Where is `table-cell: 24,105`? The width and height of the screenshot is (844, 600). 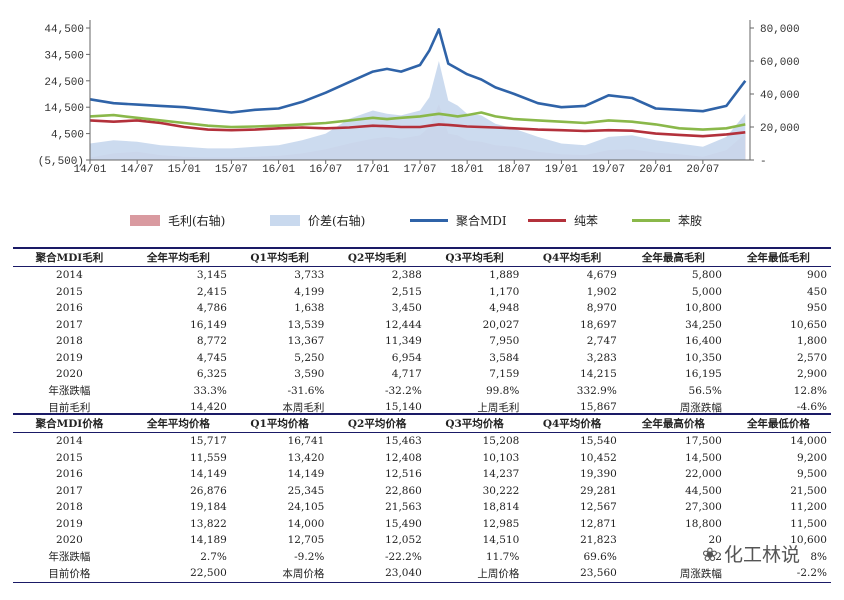
table-cell: 24,105 is located at coordinates (306, 507).